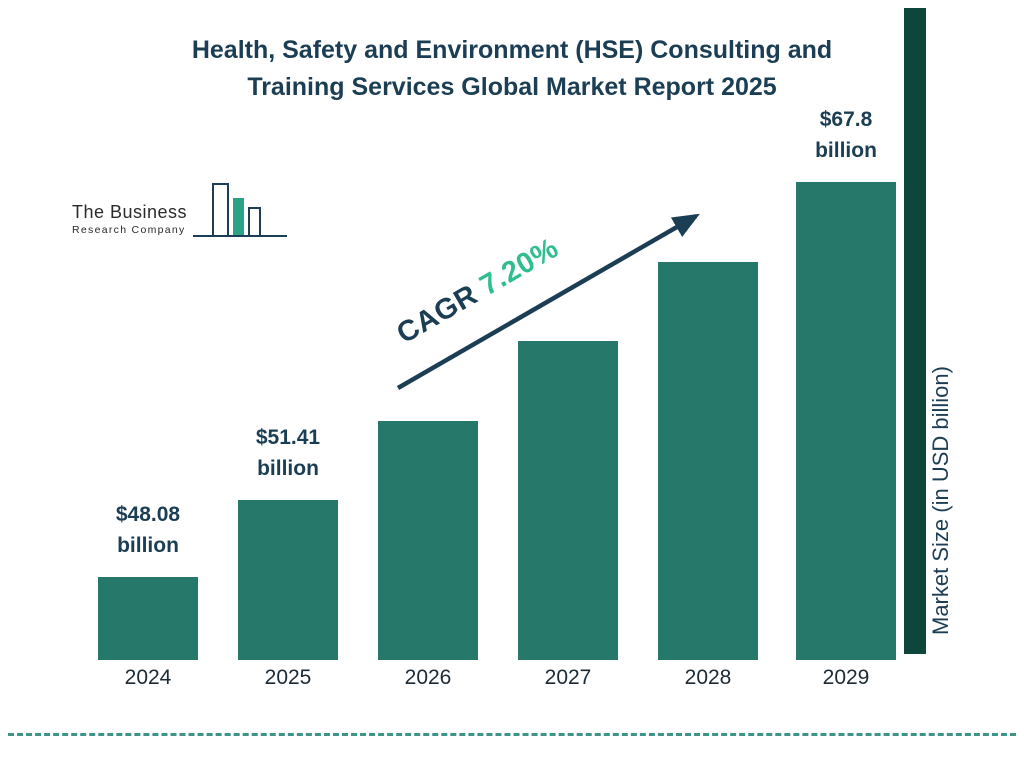 The image size is (1024, 768). Describe the element at coordinates (437, 314) in the screenshot. I see `cagr-label: CAGR` at that location.